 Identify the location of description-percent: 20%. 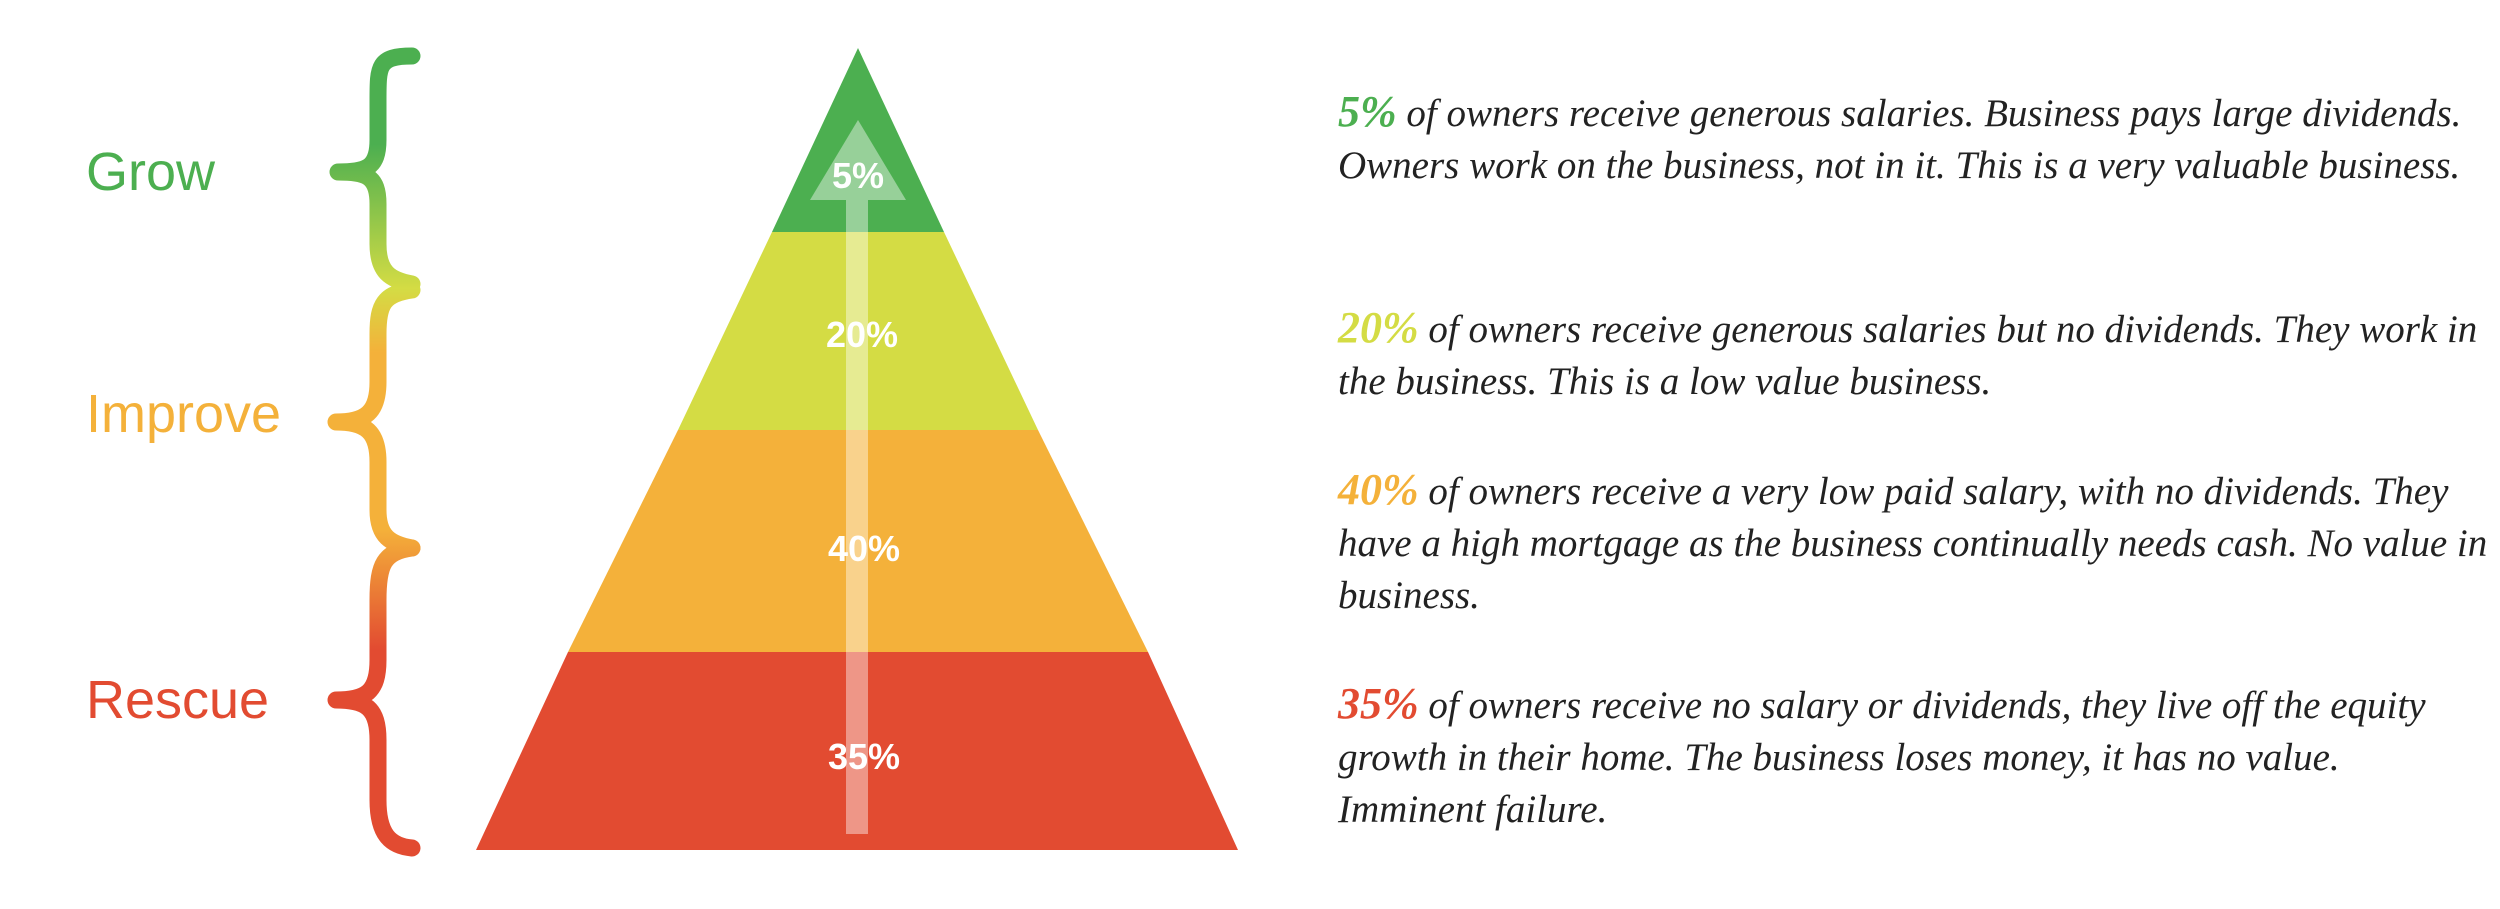
(1378, 327).